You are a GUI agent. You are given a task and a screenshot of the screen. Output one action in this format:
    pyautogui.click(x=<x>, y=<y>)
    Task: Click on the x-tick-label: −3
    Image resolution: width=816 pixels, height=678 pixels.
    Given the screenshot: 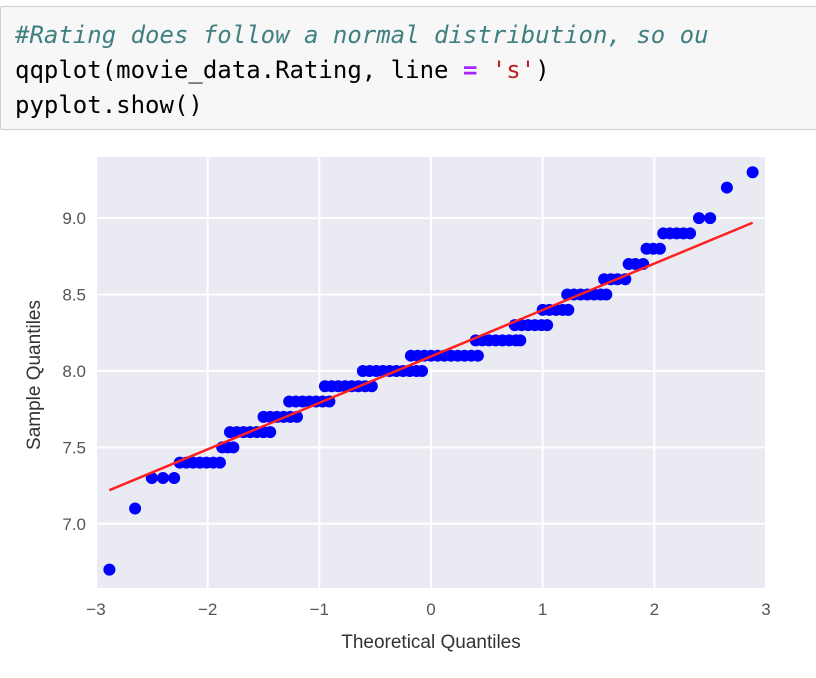 What is the action you would take?
    pyautogui.click(x=95, y=609)
    